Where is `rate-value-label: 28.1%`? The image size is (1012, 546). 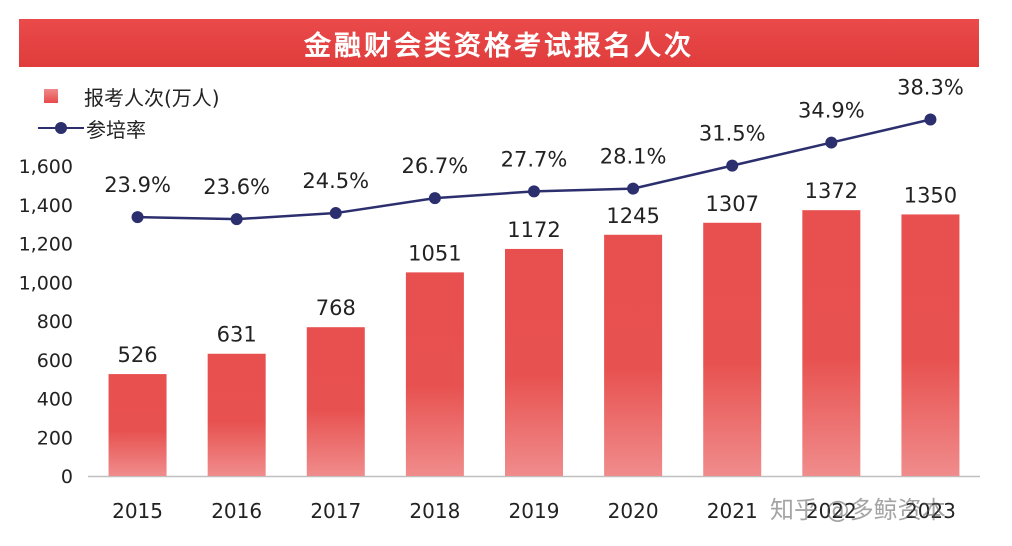 rate-value-label: 28.1% is located at coordinates (633, 157).